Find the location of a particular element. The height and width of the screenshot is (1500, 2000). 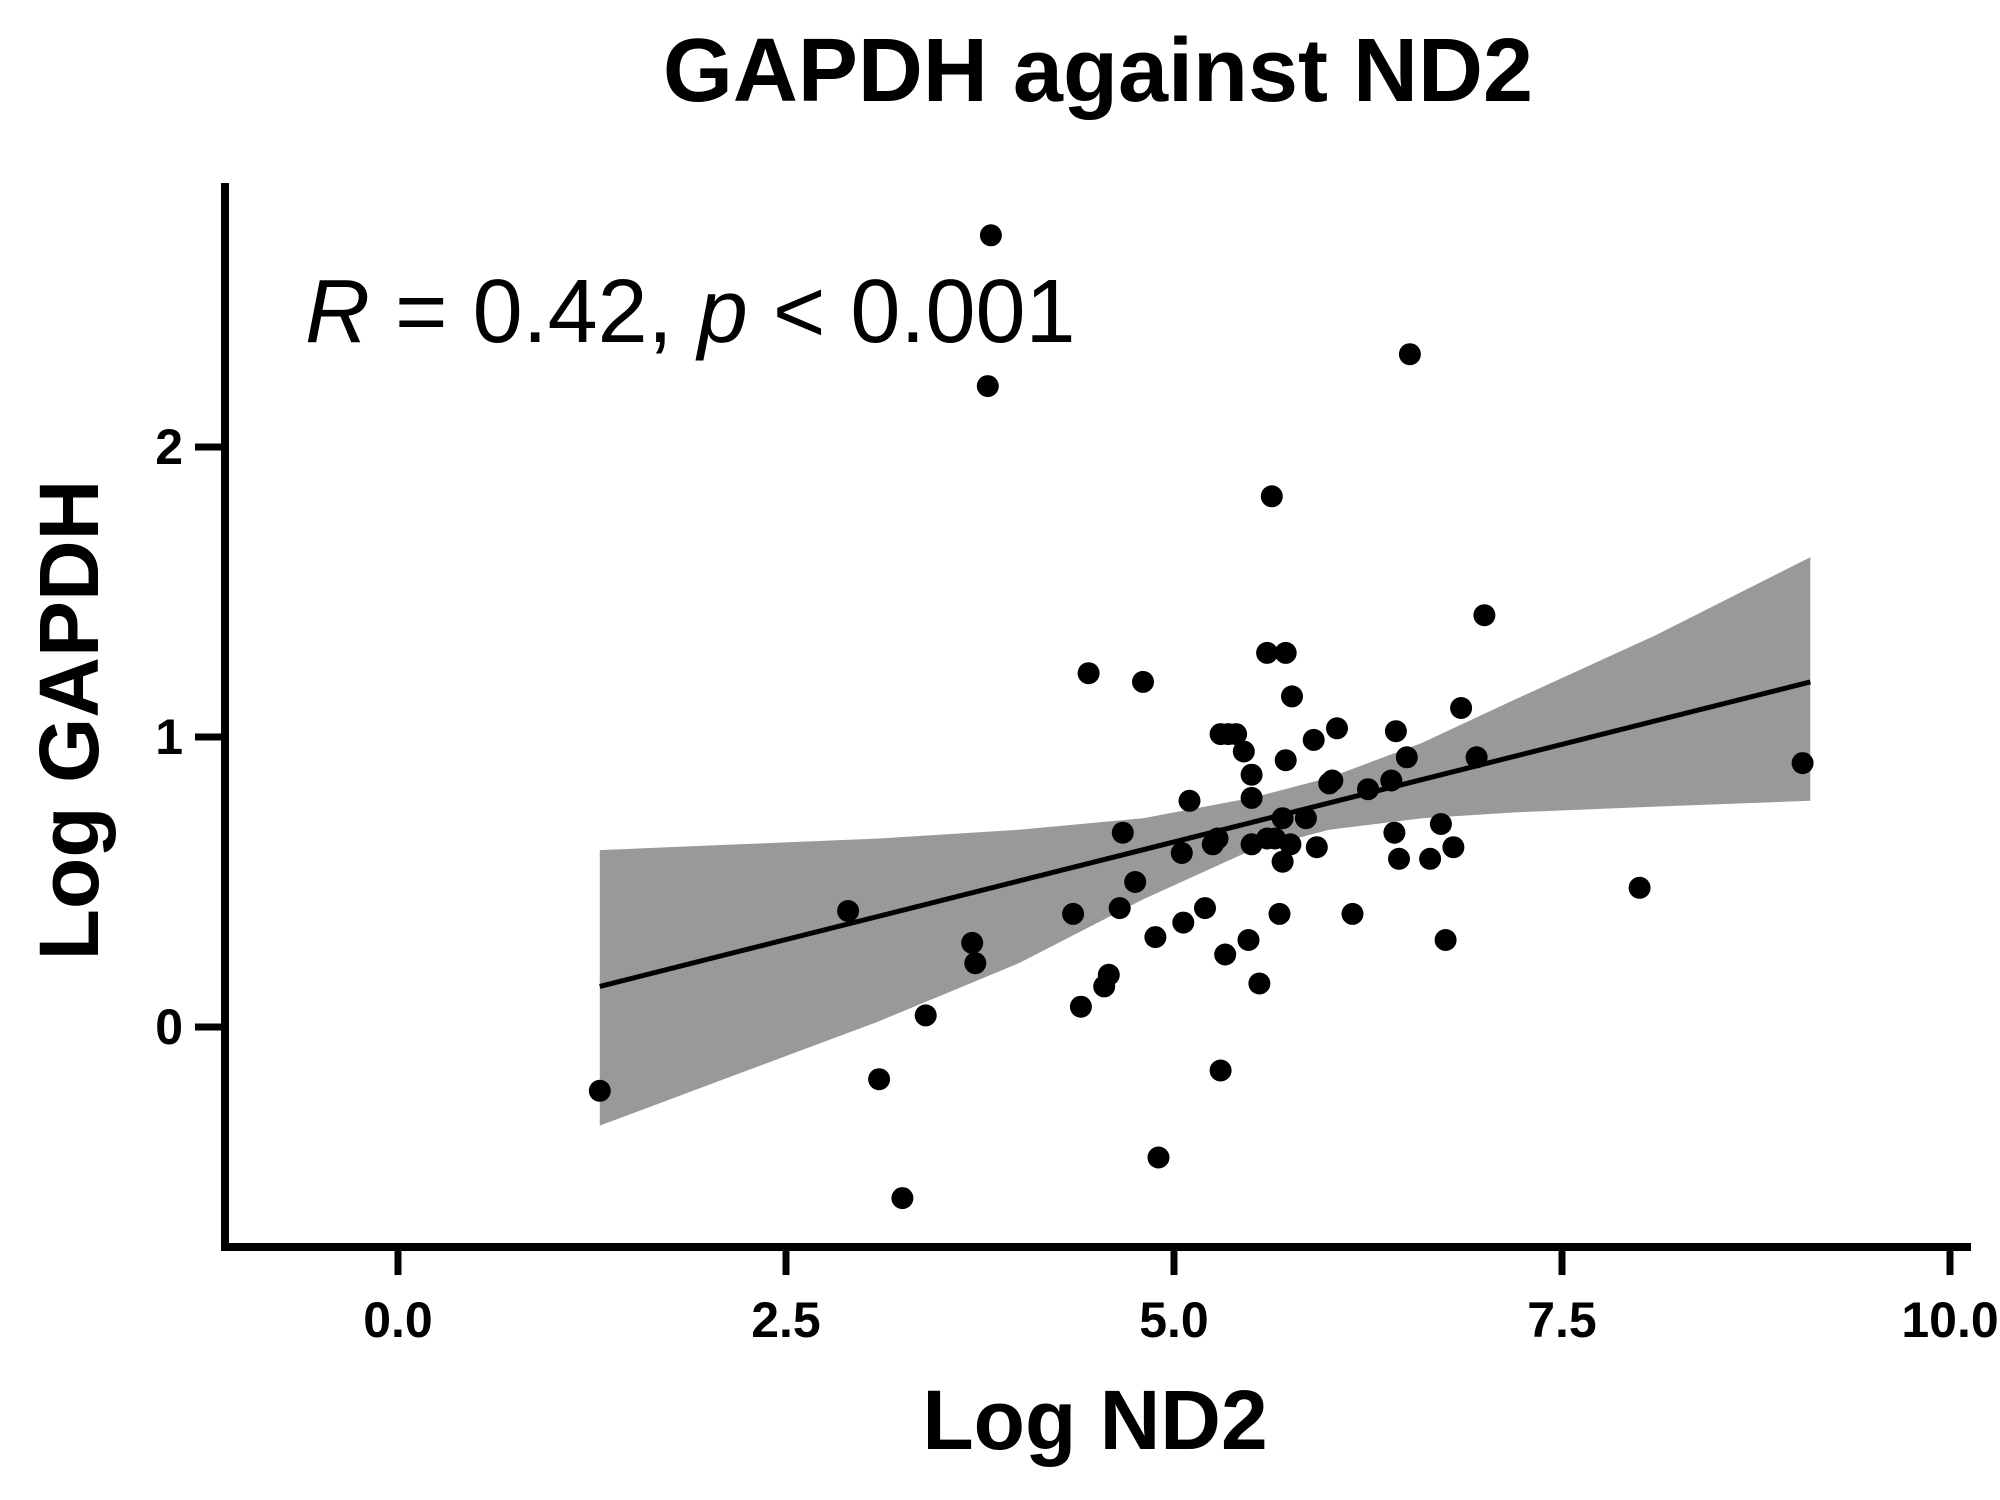

x-axis-ticks: 0.0 2.5 5.0 7.5 10.0 is located at coordinates (1181, 1297).